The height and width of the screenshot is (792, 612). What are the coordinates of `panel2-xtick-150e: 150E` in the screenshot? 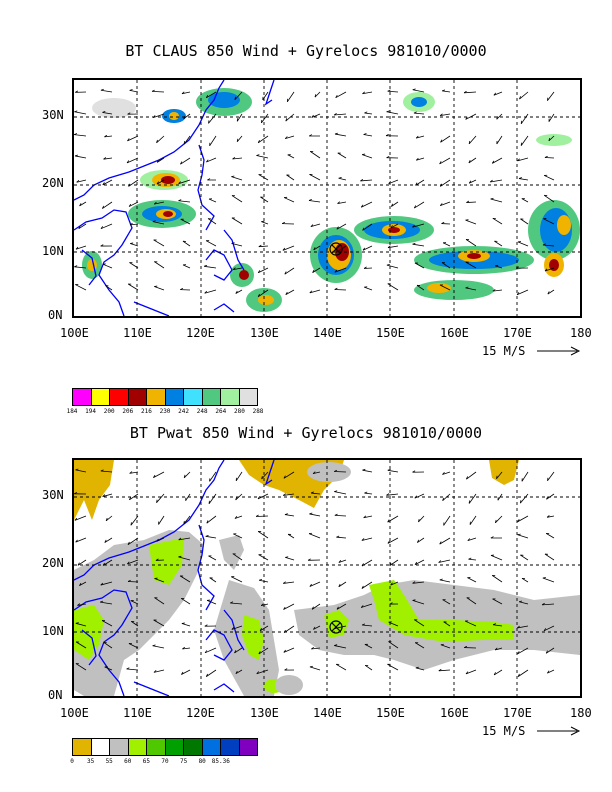 It's located at (390, 713).